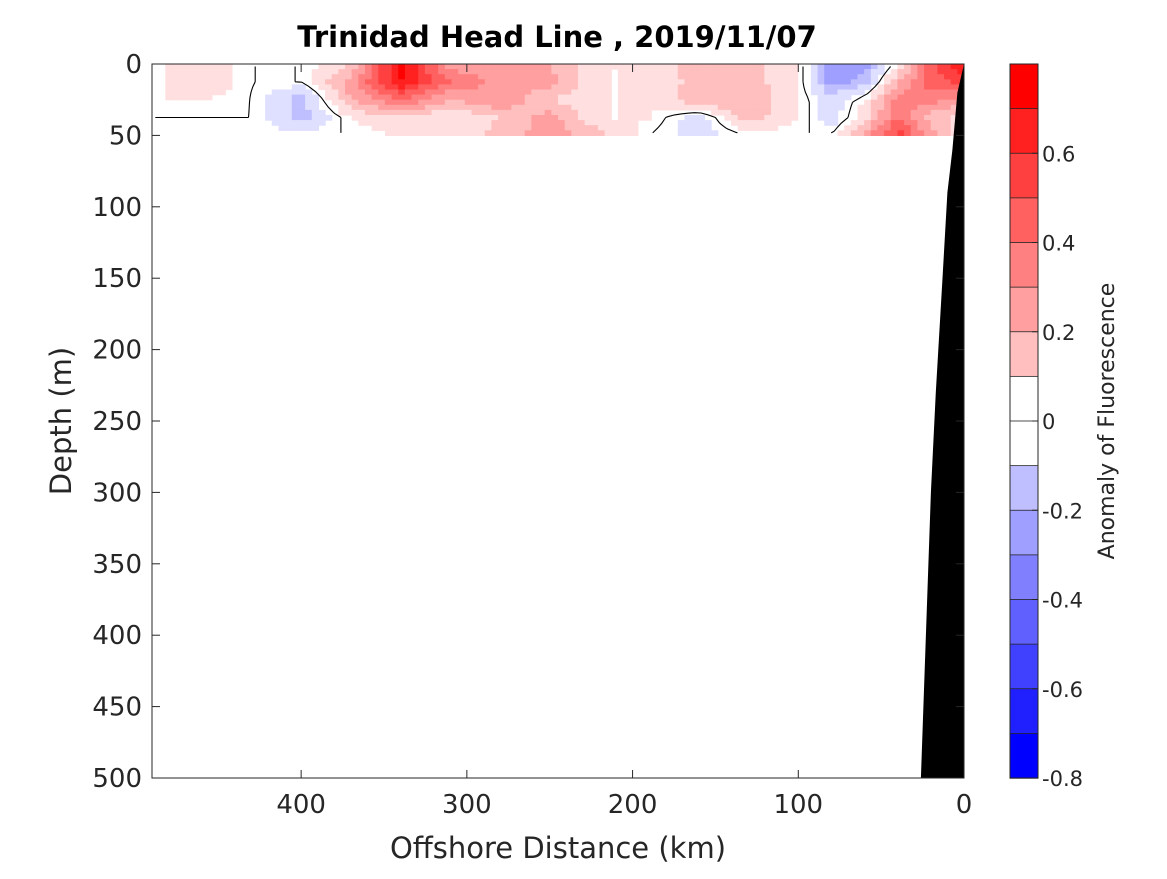 The image size is (1167, 879). I want to click on colorbar-tick-label: 0.4, so click(1058, 244).